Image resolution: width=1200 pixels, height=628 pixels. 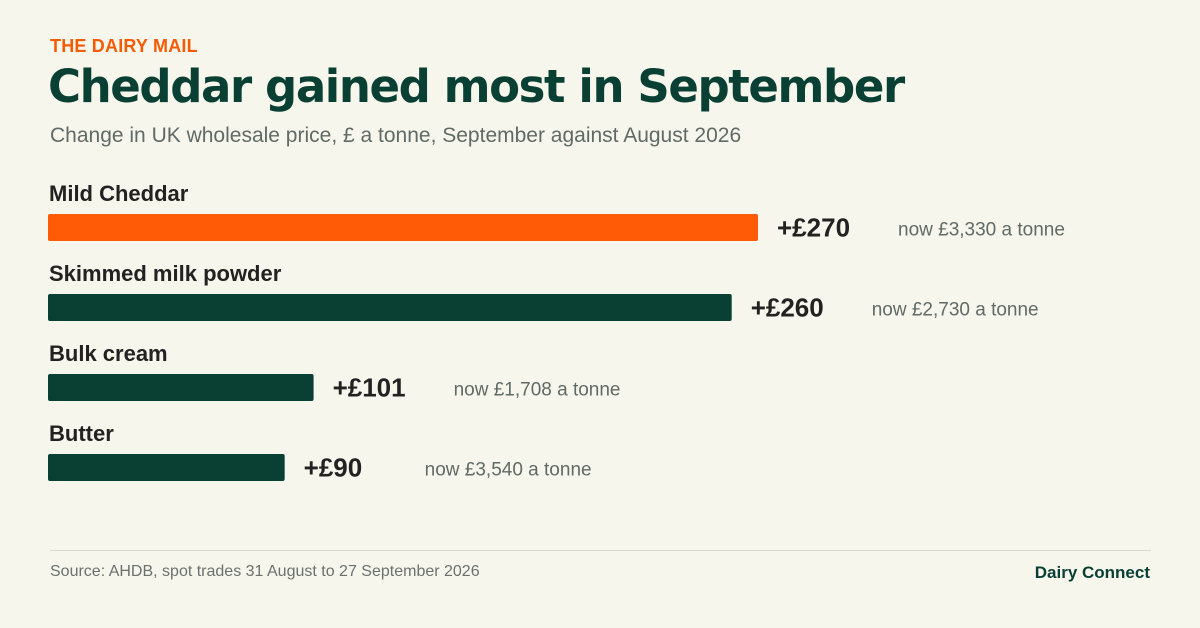 I want to click on brand-name: Dairy Connect, so click(x=1092, y=572).